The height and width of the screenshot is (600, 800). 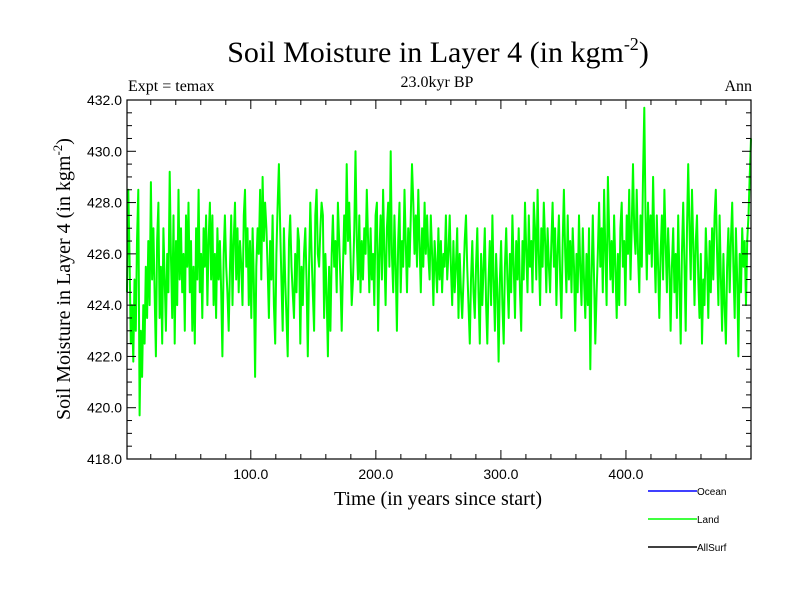 I want to click on season-label: Ann, so click(x=738, y=86).